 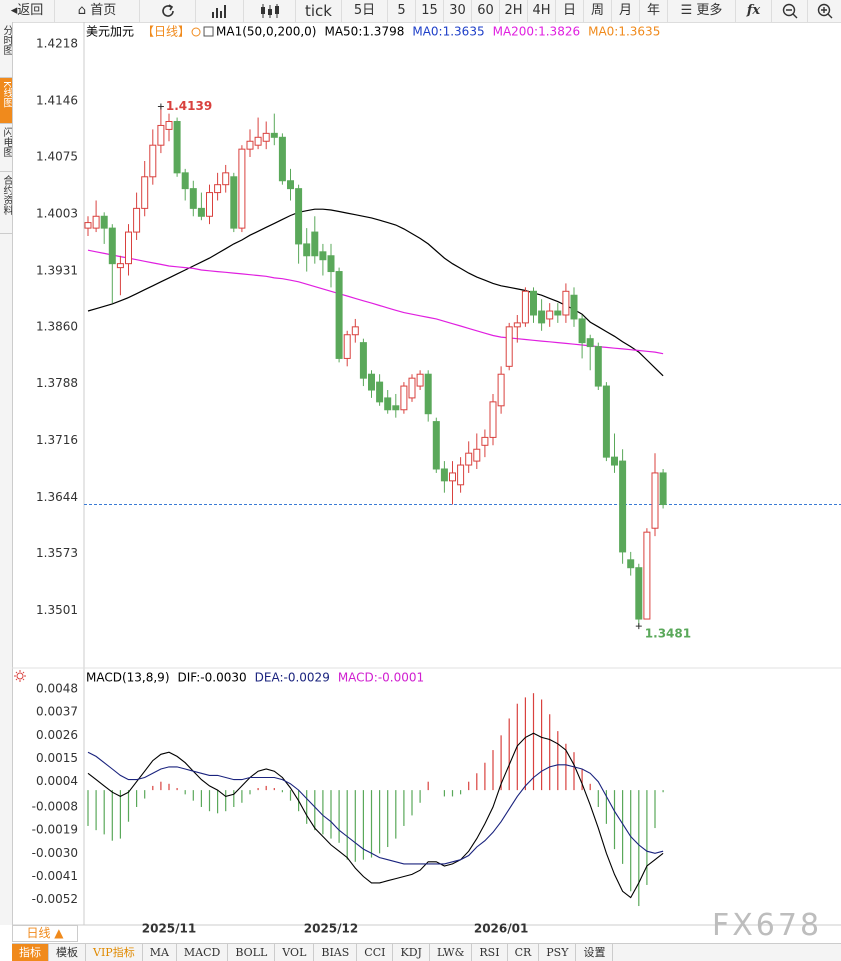 What do you see at coordinates (490, 952) in the screenshot?
I see `indicator-tab: RSI` at bounding box center [490, 952].